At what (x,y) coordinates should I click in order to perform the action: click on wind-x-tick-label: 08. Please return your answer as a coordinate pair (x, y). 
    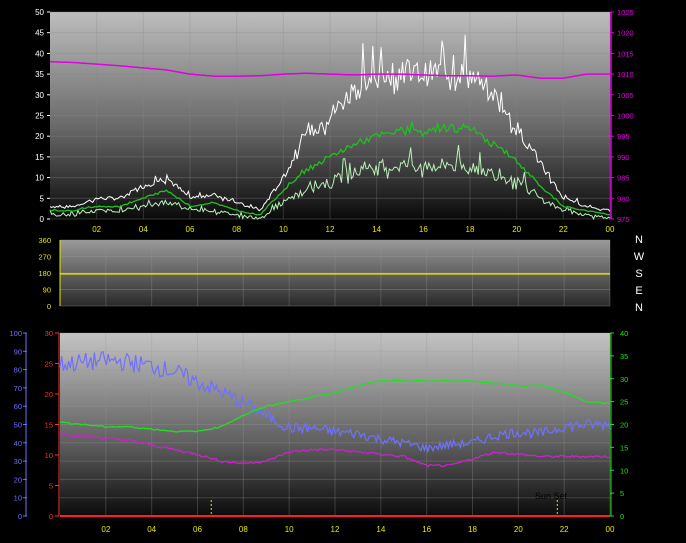
    Looking at the image, I should click on (236, 229).